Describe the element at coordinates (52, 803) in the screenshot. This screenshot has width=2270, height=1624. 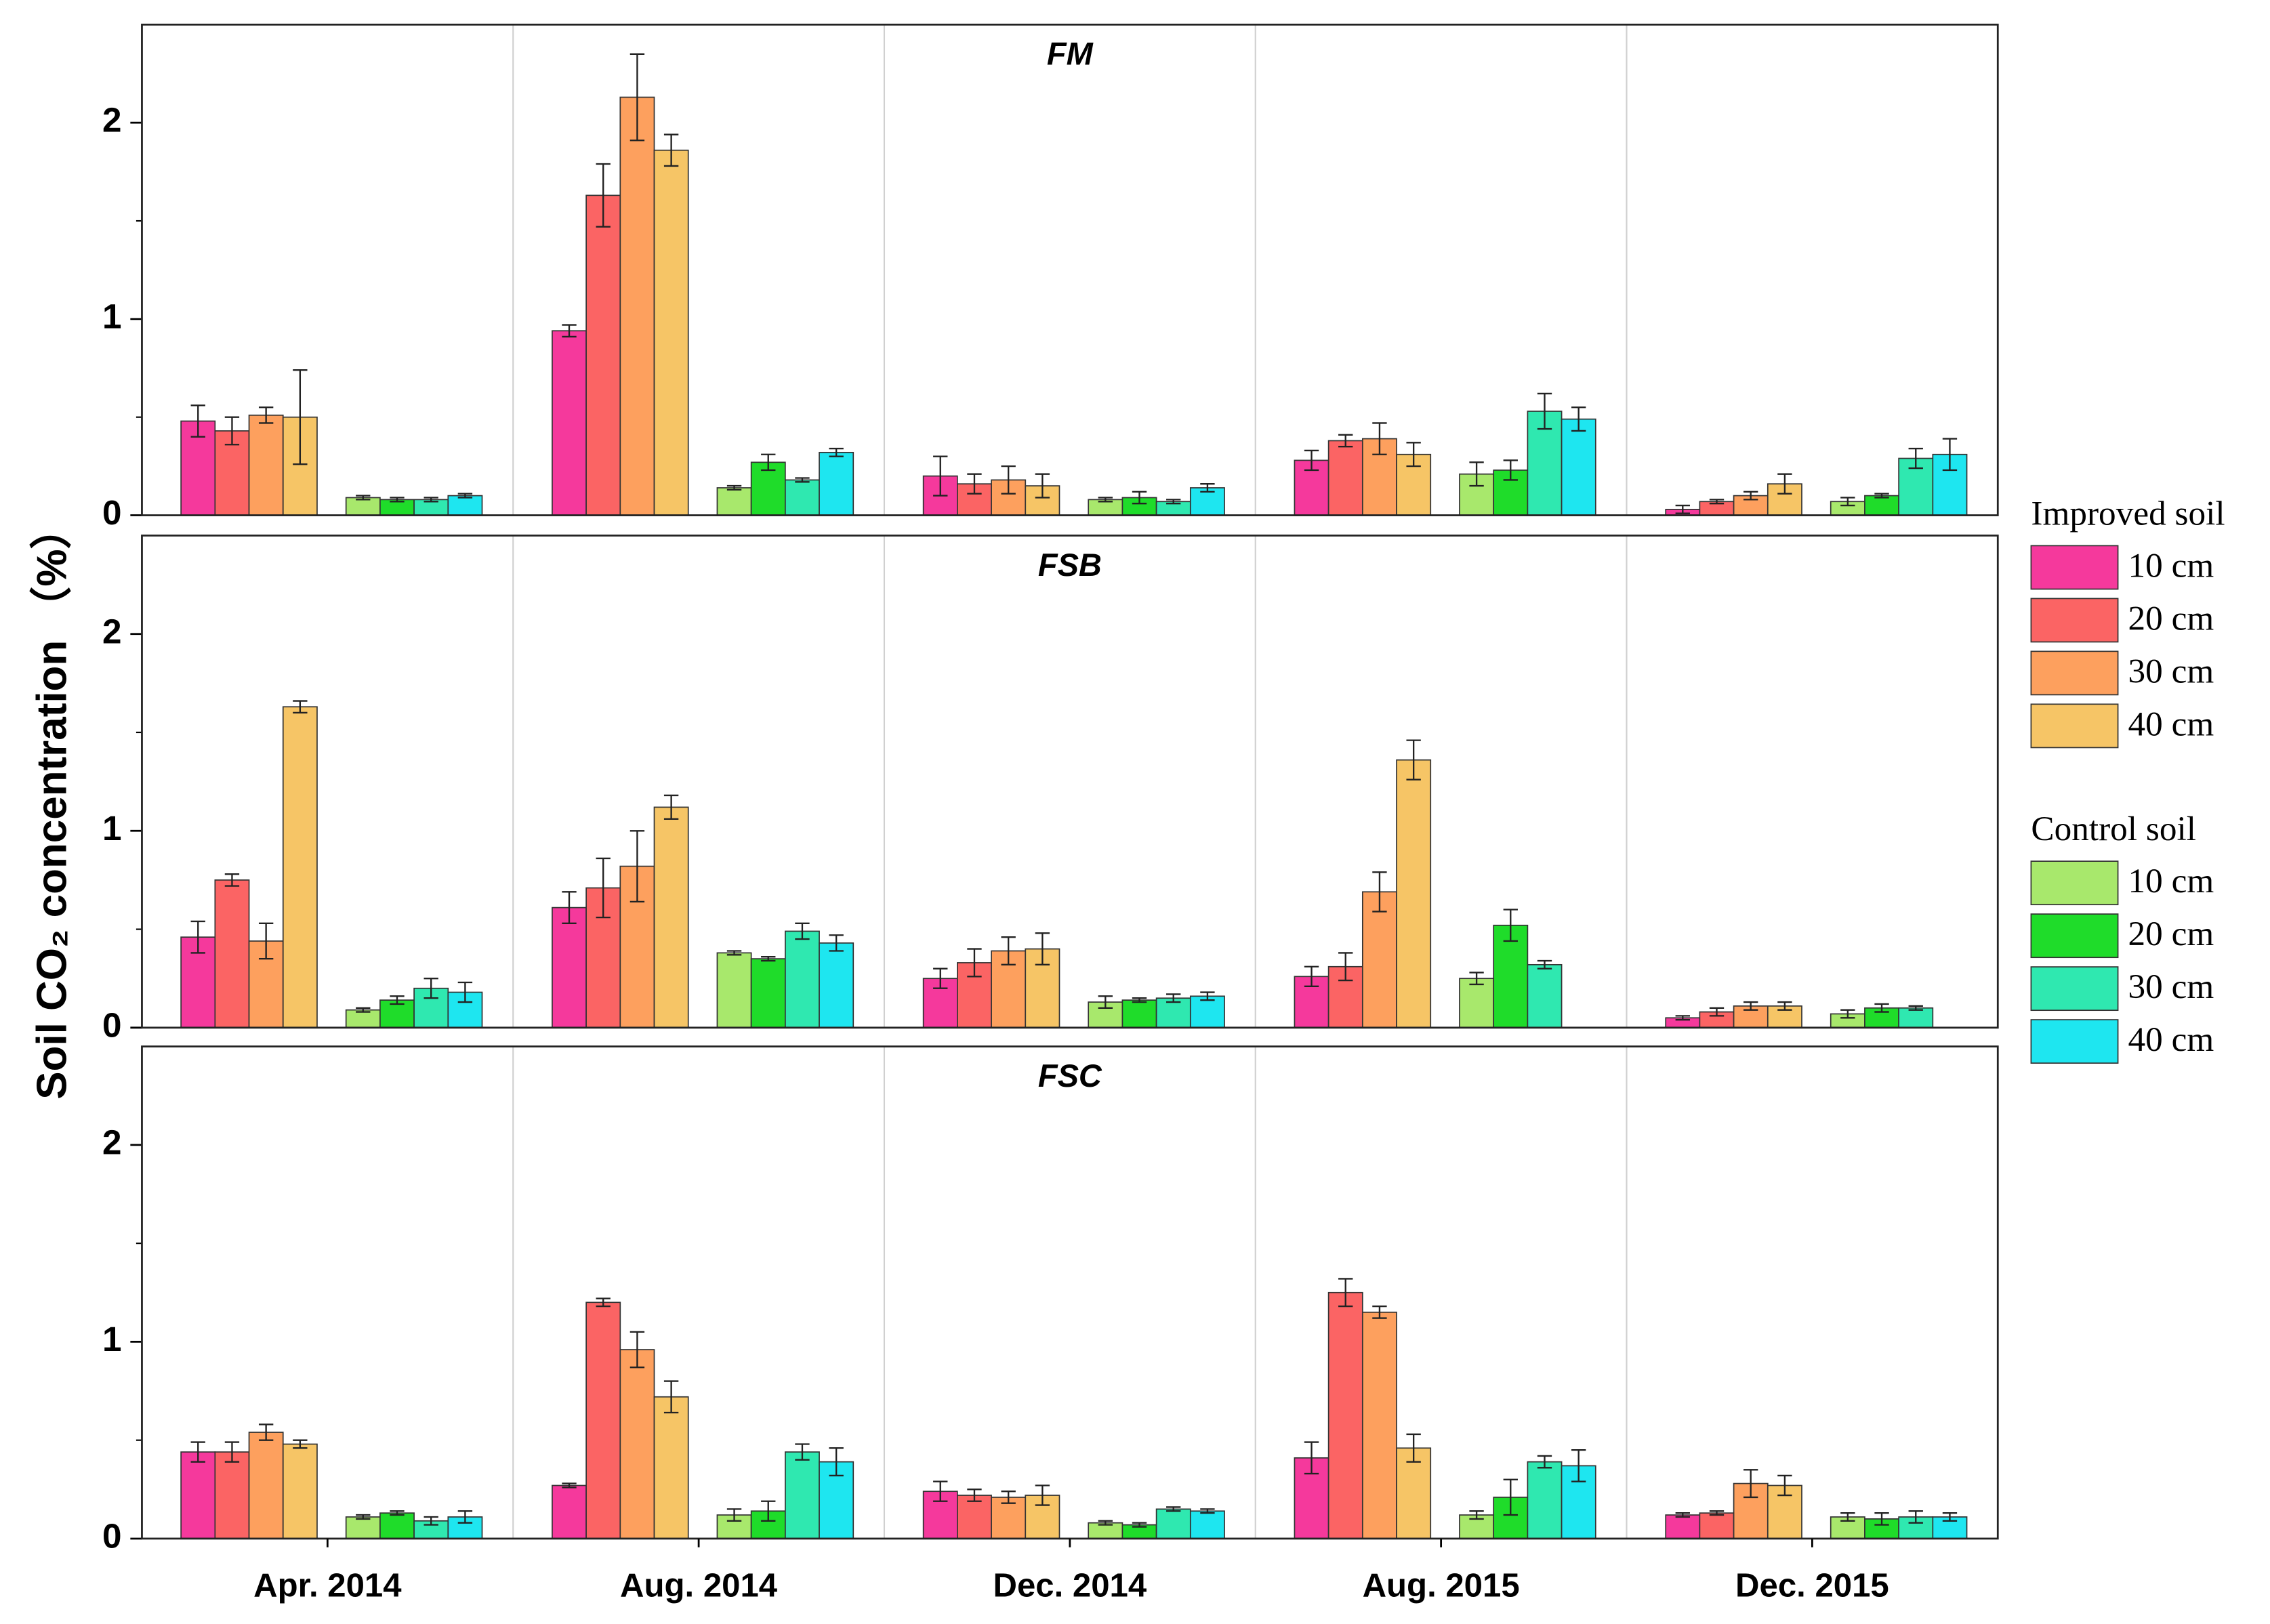
I see `y-axis-label: Soil CO₂ concentration （%）` at that location.